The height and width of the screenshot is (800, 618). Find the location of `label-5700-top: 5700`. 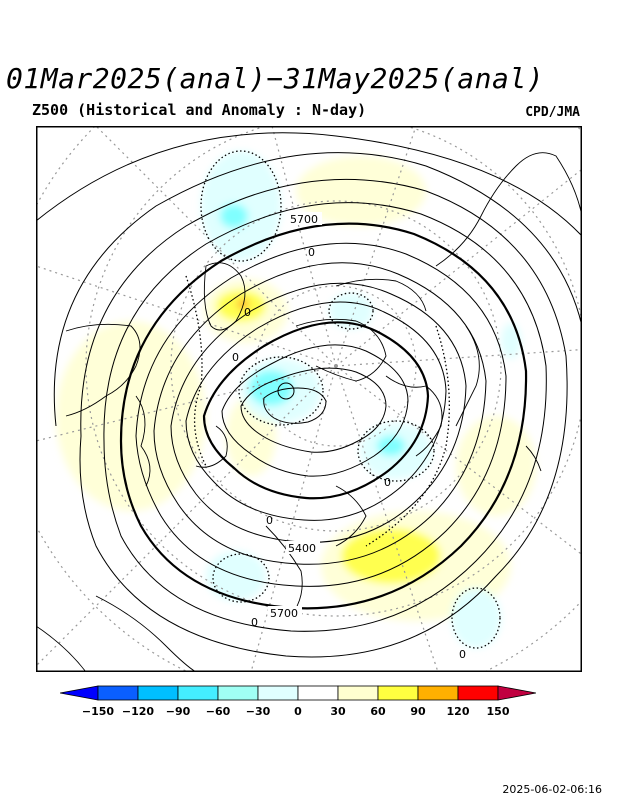

label-5700-top: 5700 is located at coordinates (304, 219).